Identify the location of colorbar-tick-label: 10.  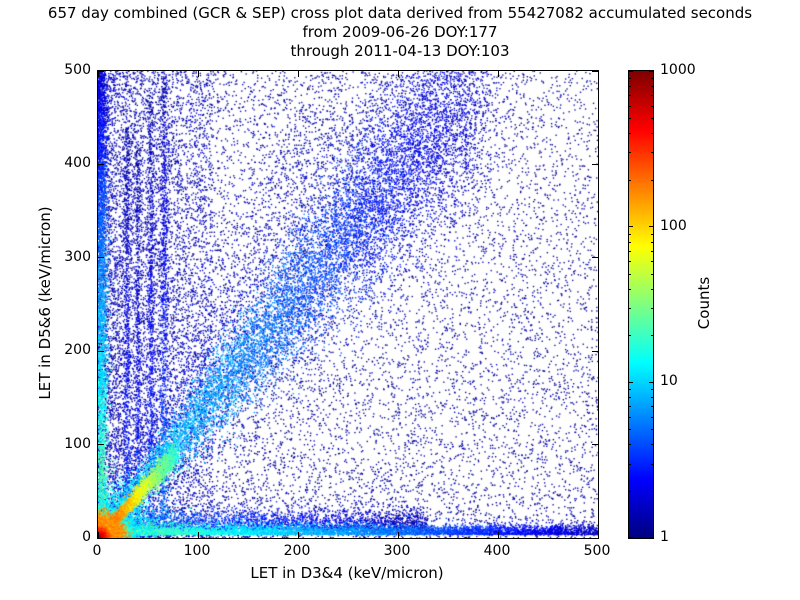
(669, 381).